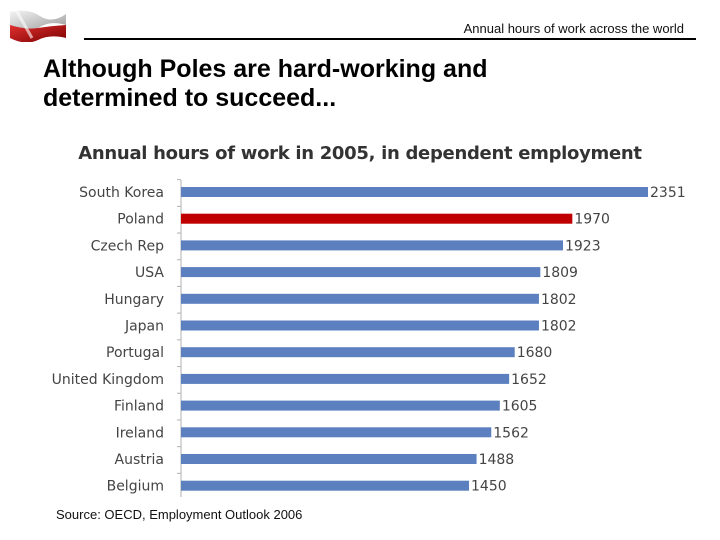 The height and width of the screenshot is (540, 720). Describe the element at coordinates (390, 39) in the screenshot. I see `header-divider` at that location.